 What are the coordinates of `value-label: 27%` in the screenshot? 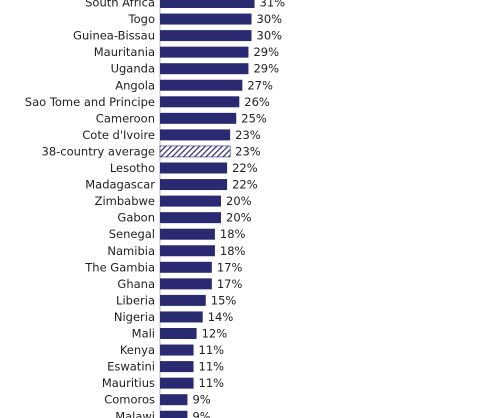 It's located at (260, 85).